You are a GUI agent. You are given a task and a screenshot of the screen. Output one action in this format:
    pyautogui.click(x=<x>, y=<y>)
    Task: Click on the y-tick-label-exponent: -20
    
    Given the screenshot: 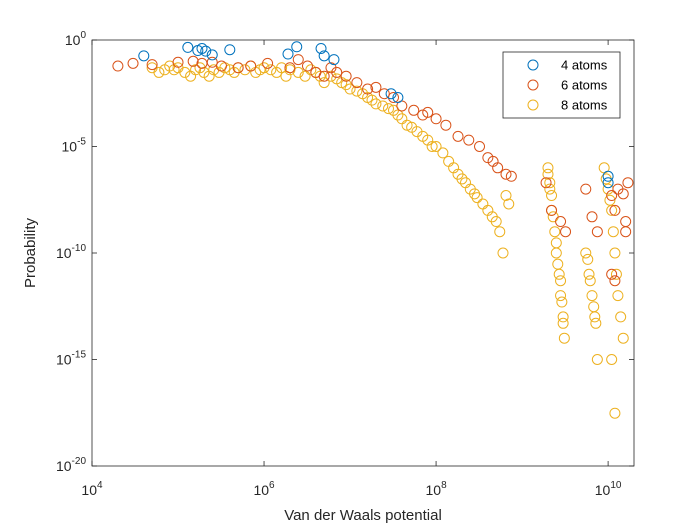 What is the action you would take?
    pyautogui.click(x=79, y=461)
    